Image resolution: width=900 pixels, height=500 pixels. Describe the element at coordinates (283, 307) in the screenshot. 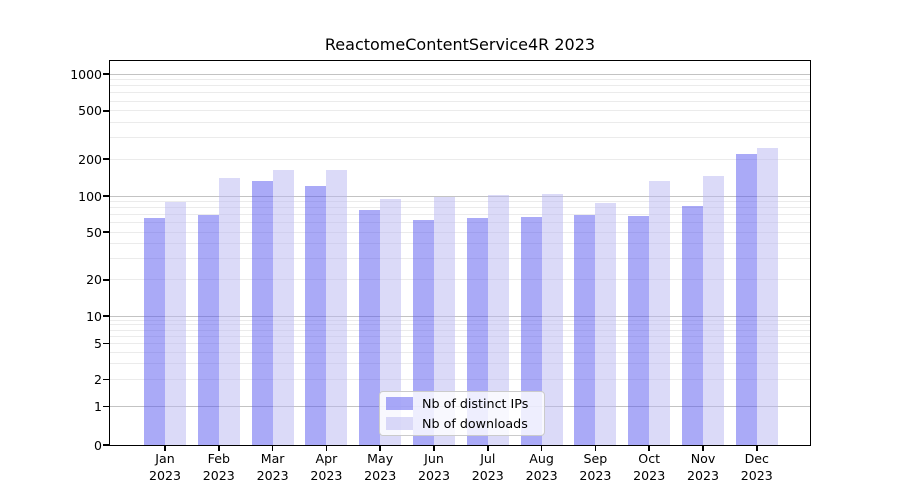

I see `bar-nb-of-downloads-mar` at that location.